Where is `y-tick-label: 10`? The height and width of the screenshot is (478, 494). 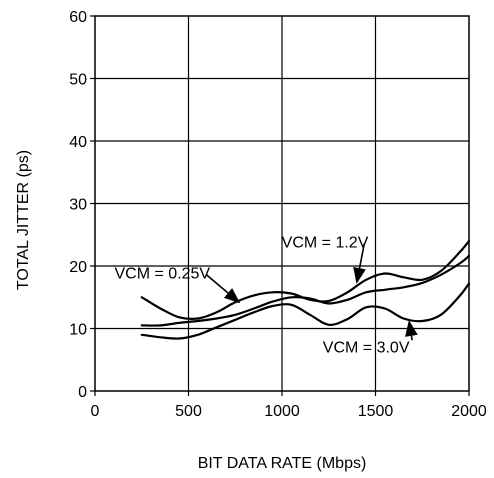
y-tick-label: 10 is located at coordinates (78, 330).